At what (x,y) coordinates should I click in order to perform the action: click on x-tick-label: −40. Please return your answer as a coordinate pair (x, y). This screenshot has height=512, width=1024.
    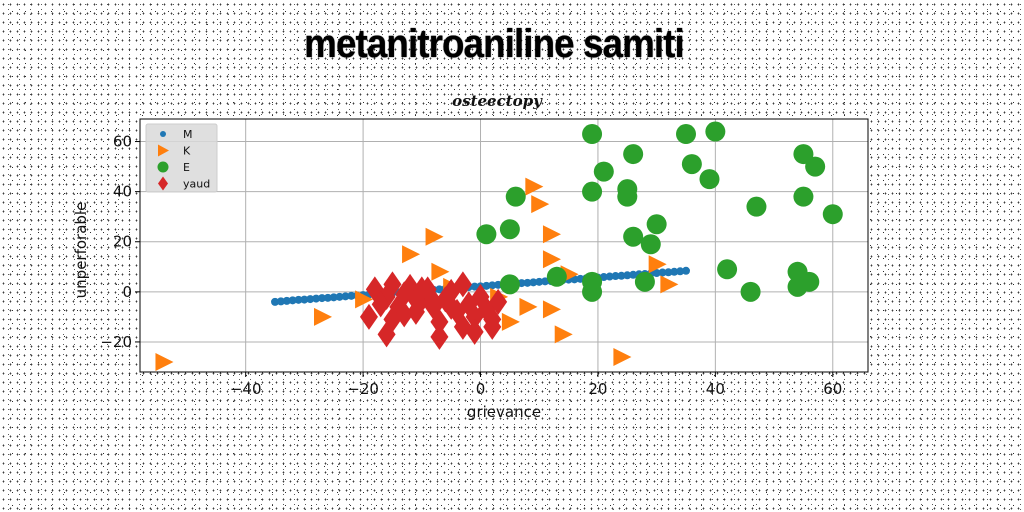
    Looking at the image, I should click on (246, 389).